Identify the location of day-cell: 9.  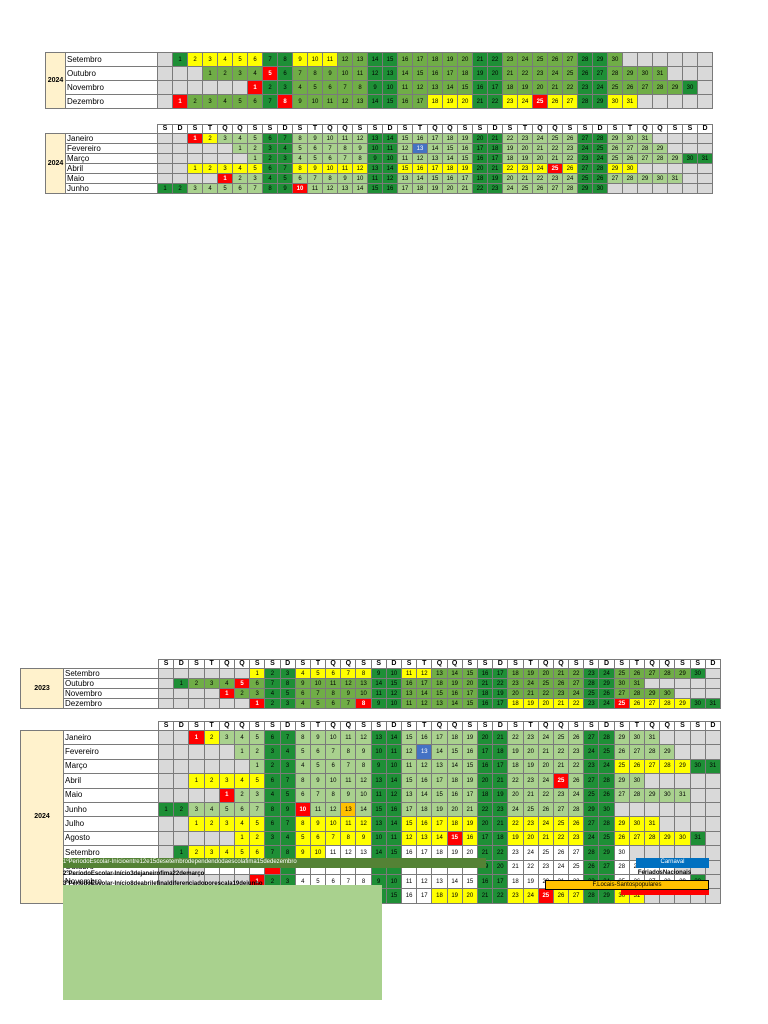
(318, 781).